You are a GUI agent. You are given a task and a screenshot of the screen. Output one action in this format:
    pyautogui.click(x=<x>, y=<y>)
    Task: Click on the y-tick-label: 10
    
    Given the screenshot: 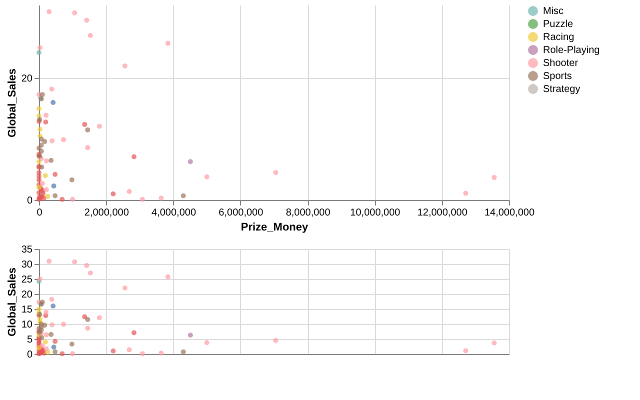 What is the action you would take?
    pyautogui.click(x=27, y=325)
    